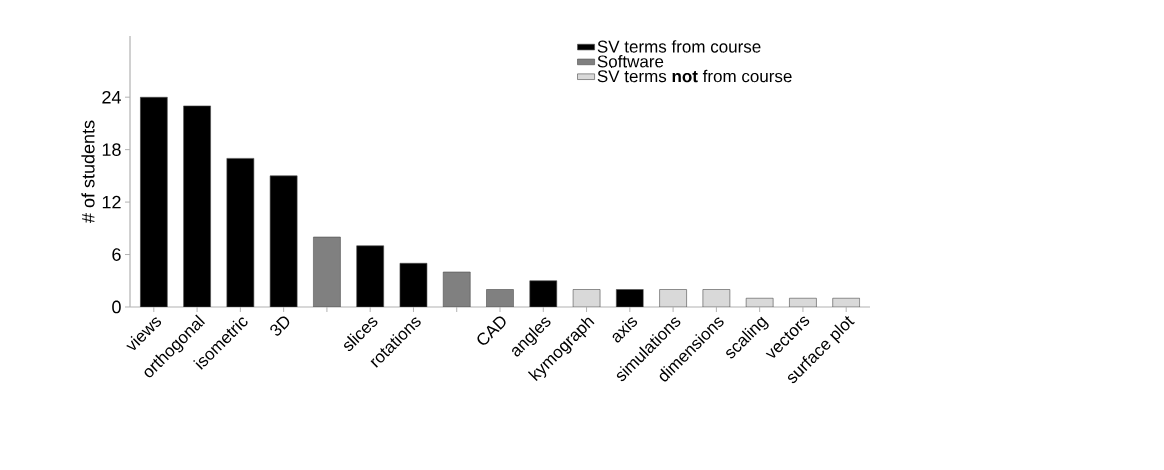 This screenshot has height=470, width=1164. I want to click on y-axis-title: # of students, so click(88, 171).